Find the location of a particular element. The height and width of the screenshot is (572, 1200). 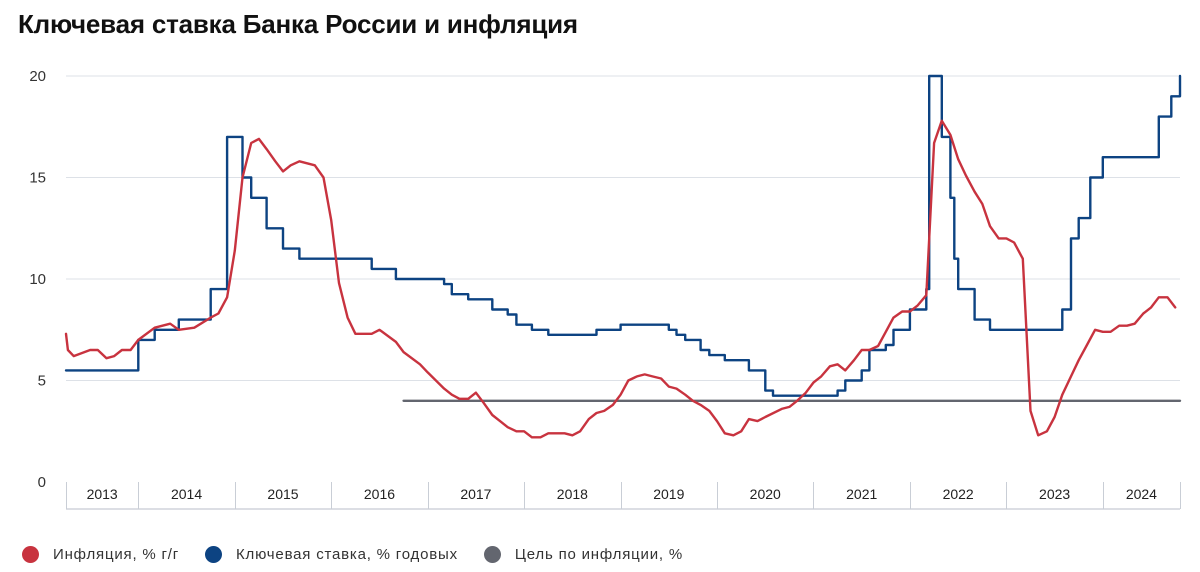

legend-item-inflation: Инфляция, % г/г is located at coordinates (100, 554).